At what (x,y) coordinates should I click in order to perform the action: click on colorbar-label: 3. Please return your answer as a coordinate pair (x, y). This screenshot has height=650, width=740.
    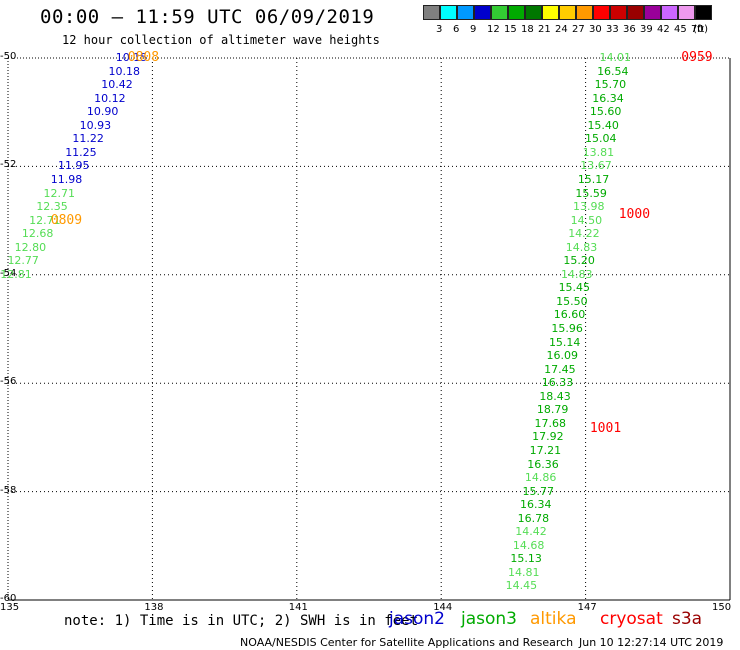
    Looking at the image, I should click on (439, 29).